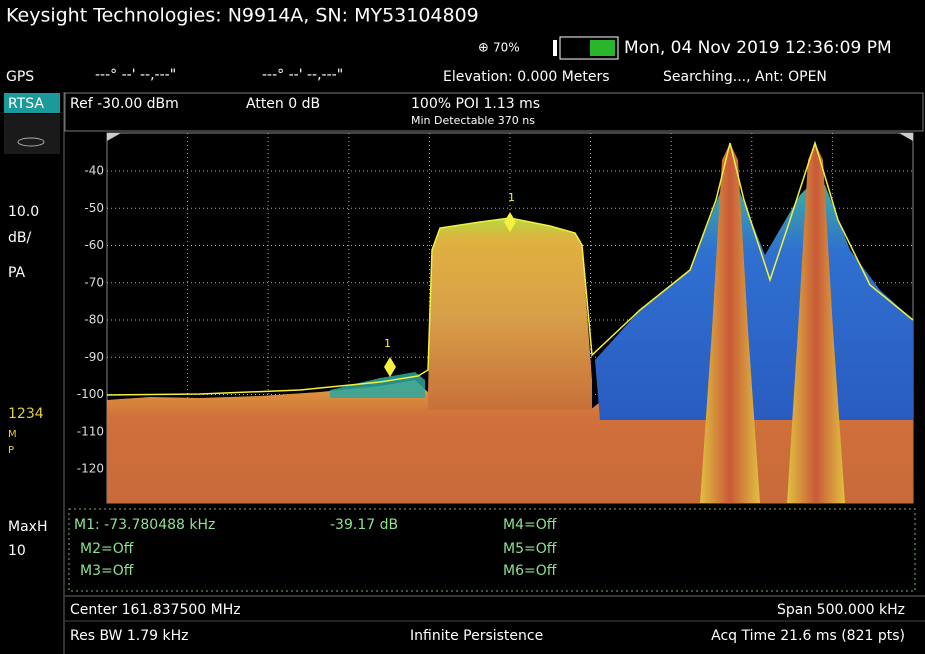 The width and height of the screenshot is (925, 654). What do you see at coordinates (745, 77) in the screenshot?
I see `gps-status: Searching..., Ant: OPEN` at bounding box center [745, 77].